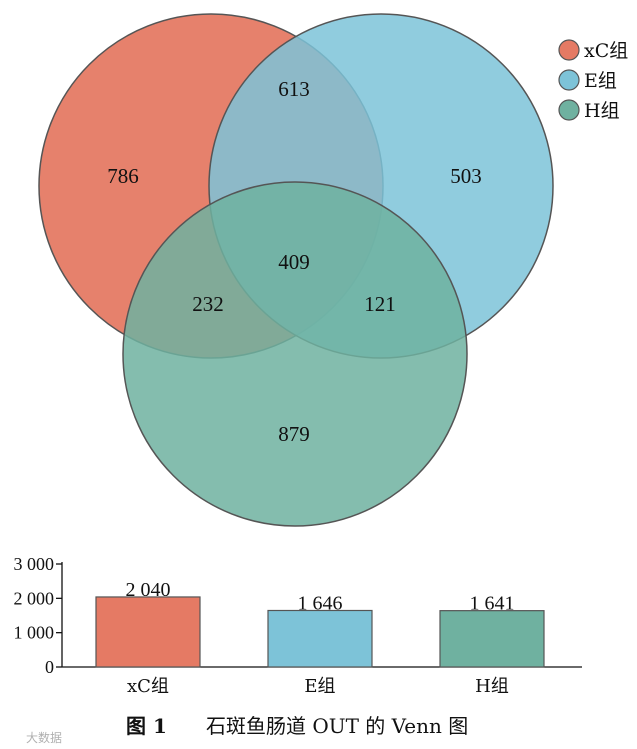  I want to click on figure-caption: 图 1 石斑鱼肠道 OUT 的 Venn 图, so click(297, 726).